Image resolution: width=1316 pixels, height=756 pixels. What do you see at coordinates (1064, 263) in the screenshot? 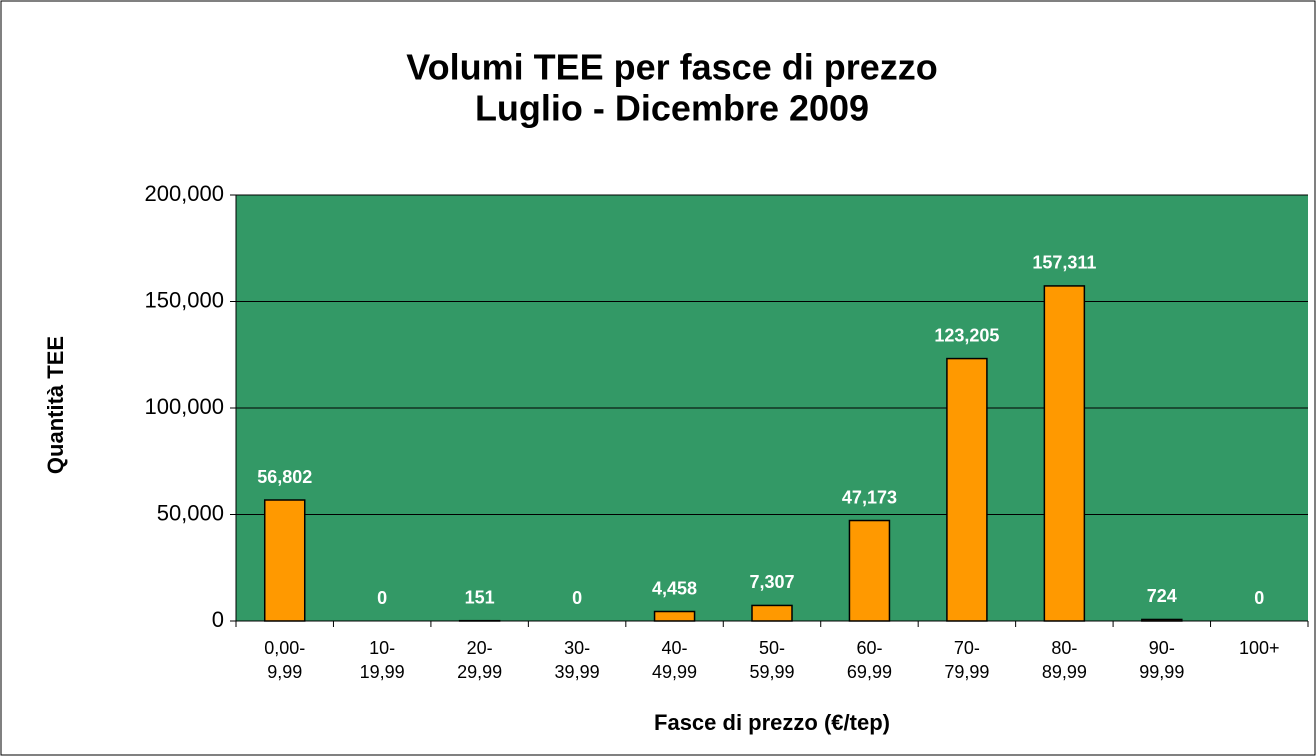
I see `data-label: 157,311` at bounding box center [1064, 263].